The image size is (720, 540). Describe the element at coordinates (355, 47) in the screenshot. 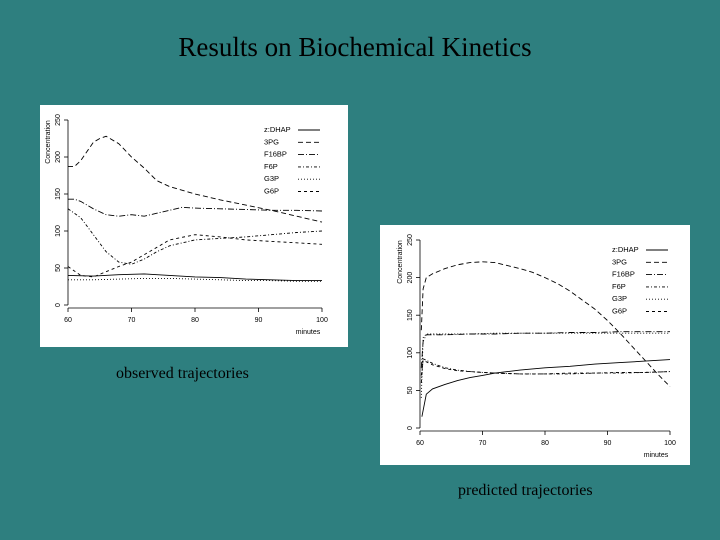

I see `slide-title: Results on Biochemical Kinetics` at that location.